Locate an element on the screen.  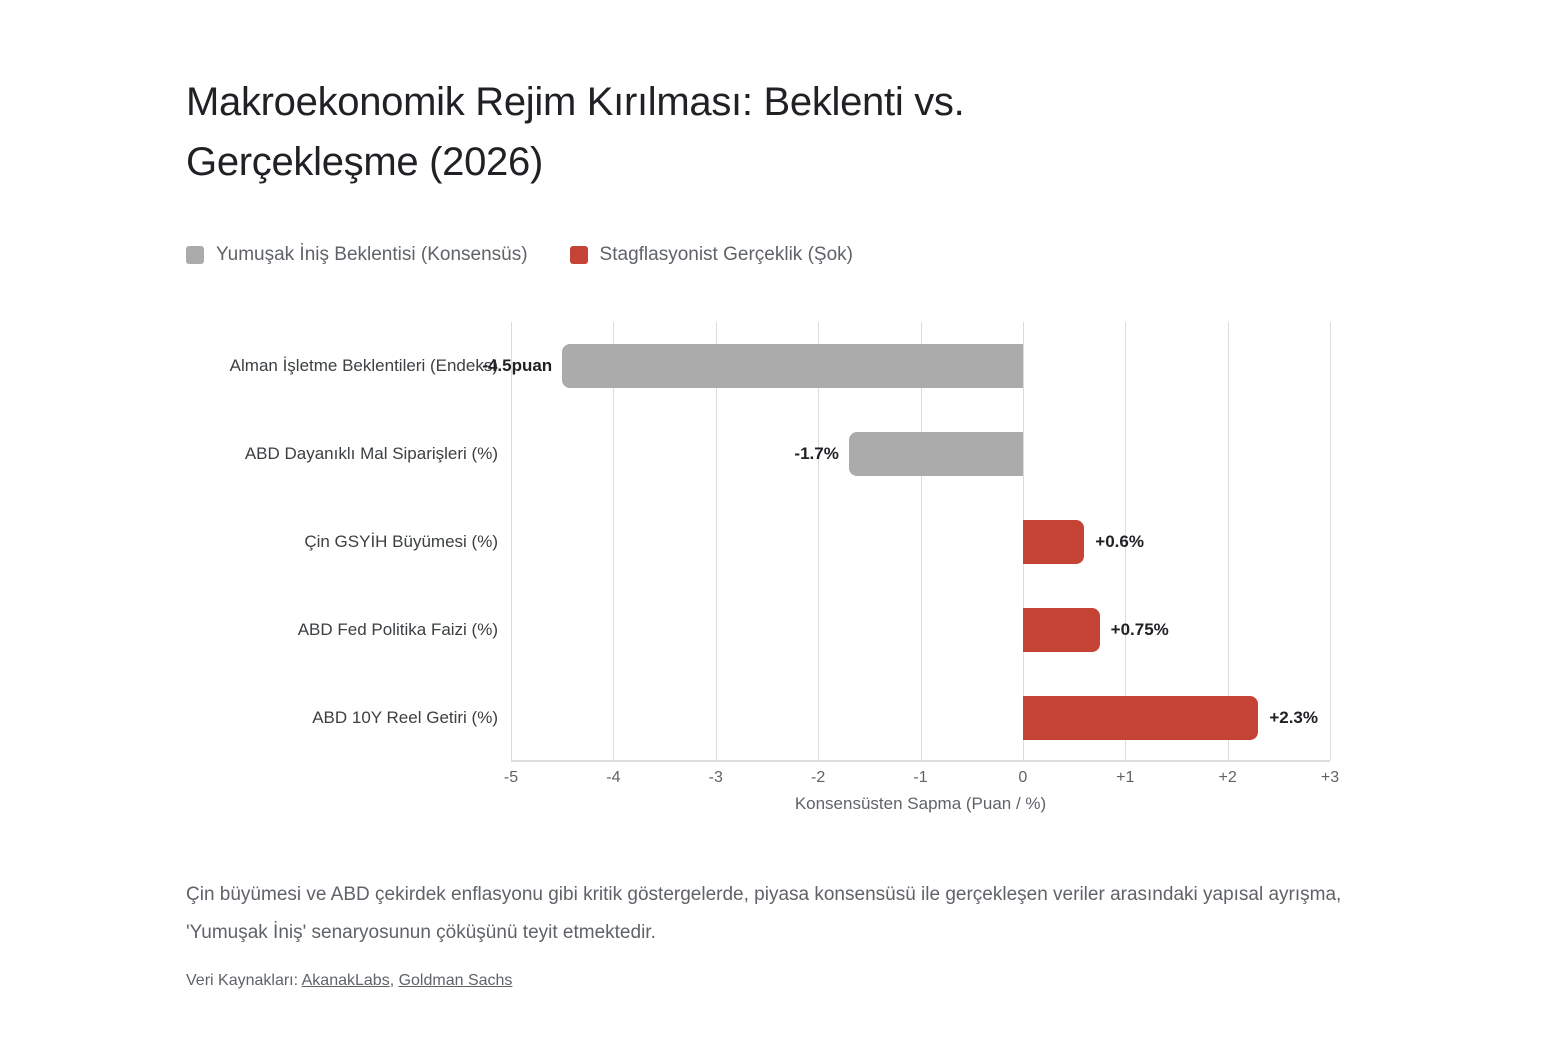
bar-value-label-4: +2.3% is located at coordinates (1294, 717).